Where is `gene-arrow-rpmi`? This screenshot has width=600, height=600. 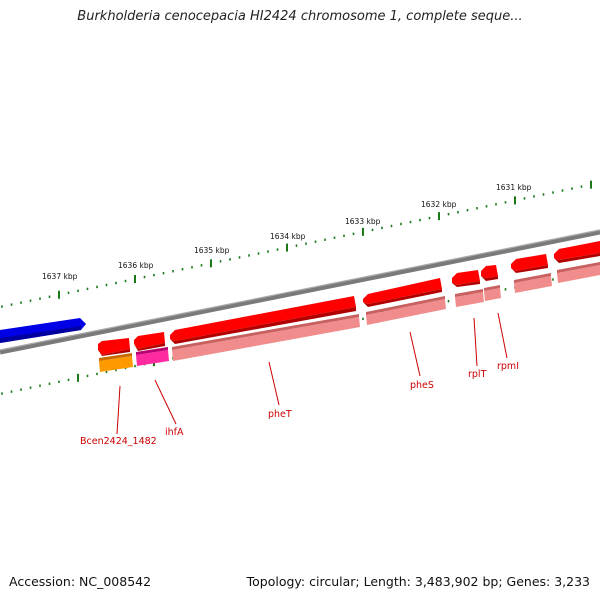 gene-arrow-rpmi is located at coordinates (489, 271).